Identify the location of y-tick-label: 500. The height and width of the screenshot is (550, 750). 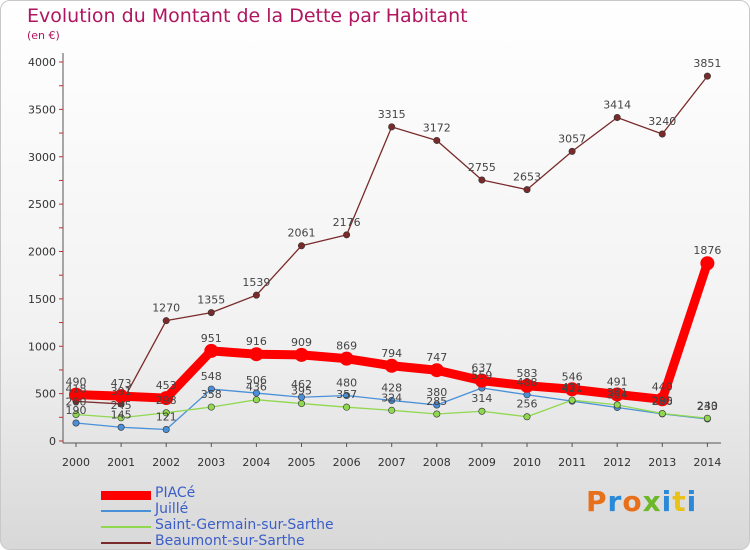
(45, 394).